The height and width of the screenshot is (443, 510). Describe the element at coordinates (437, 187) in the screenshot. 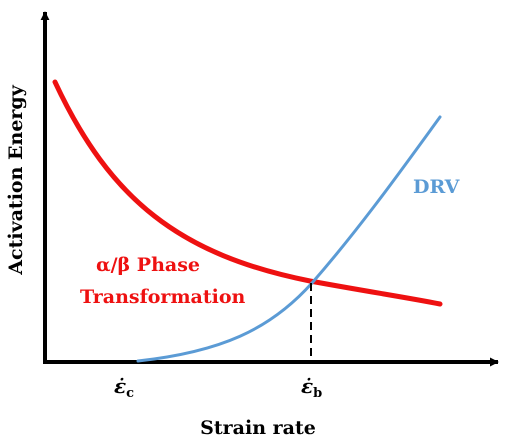

I see `drv-label: DRV` at that location.